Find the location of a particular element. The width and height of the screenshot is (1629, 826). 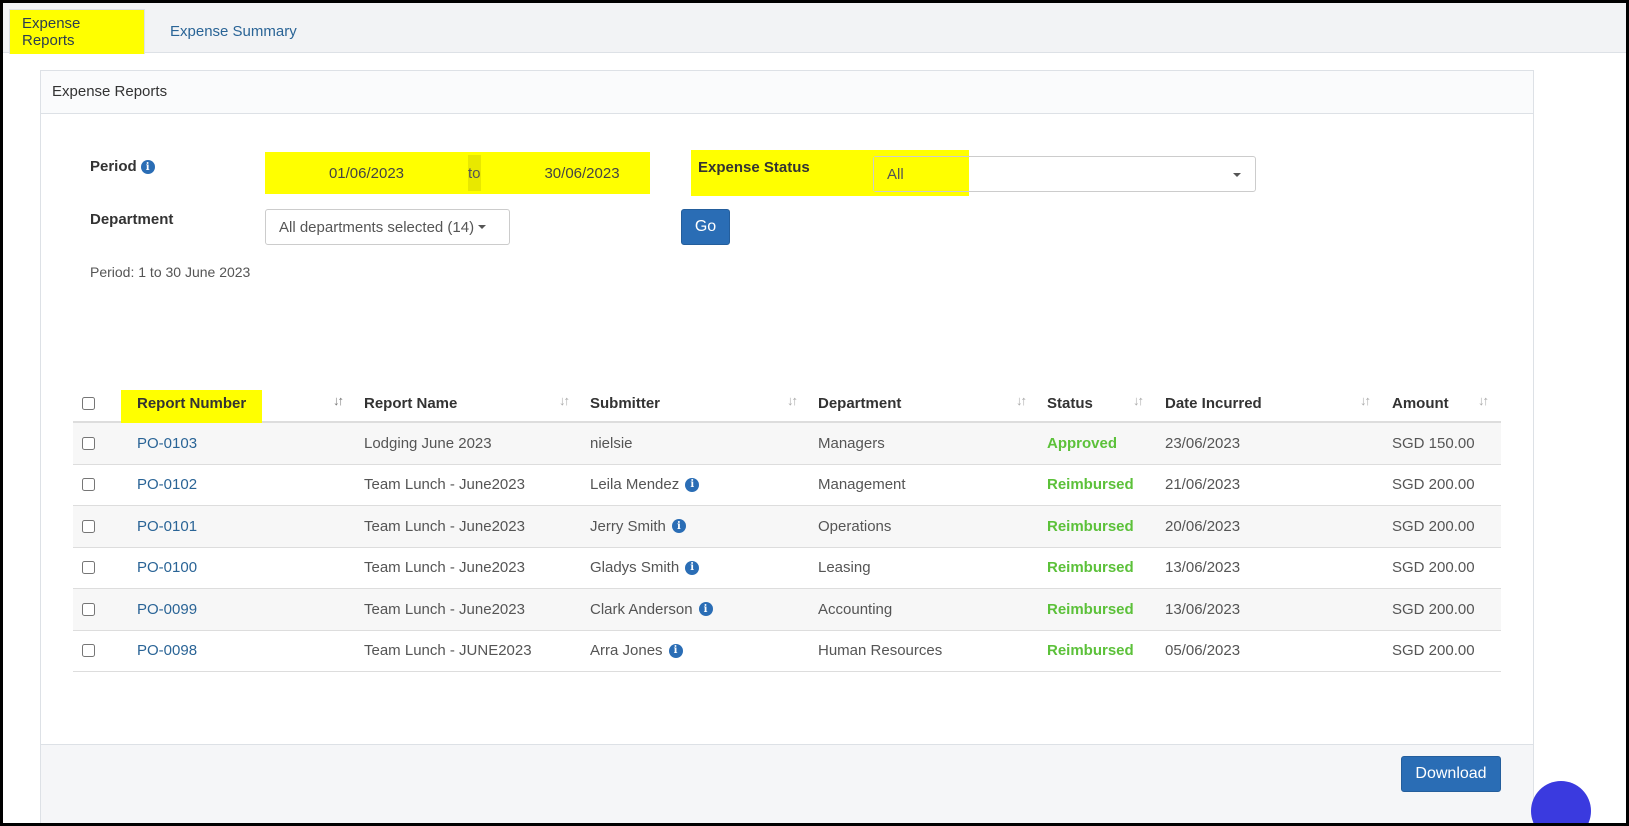

submitter-cell: Clark Anderson i is located at coordinates (651, 609).